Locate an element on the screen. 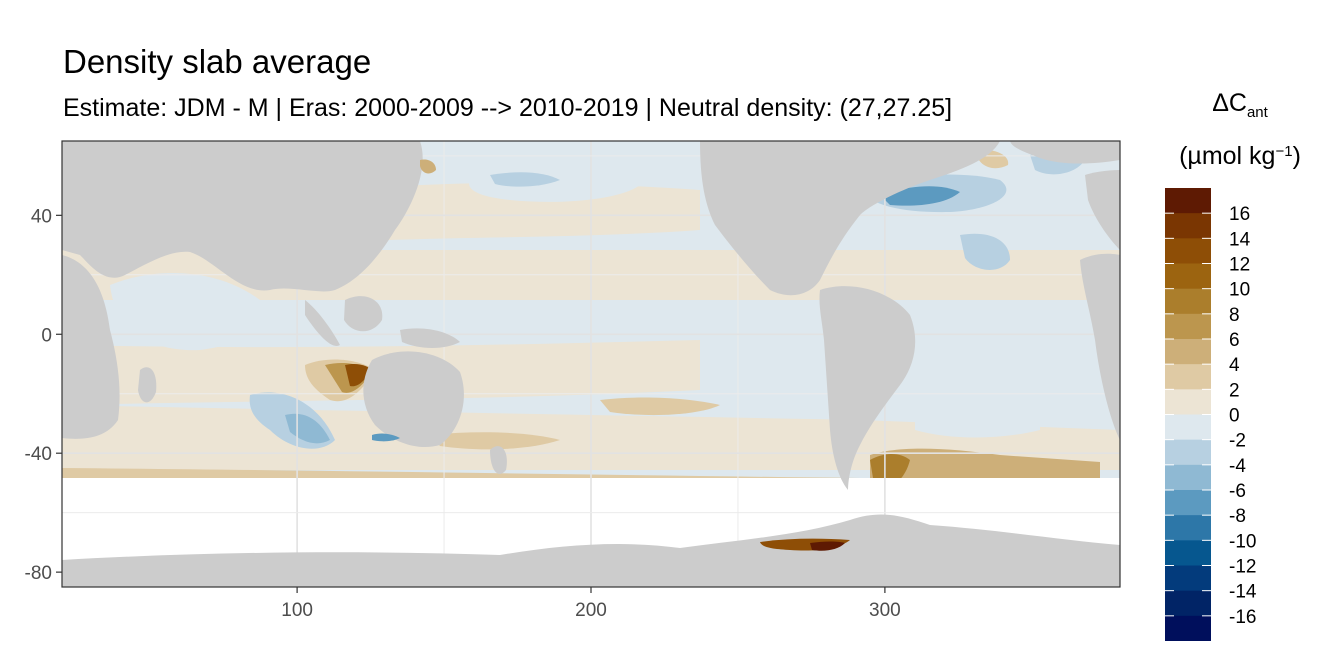 Image resolution: width=1344 pixels, height=672 pixels. land-borneo is located at coordinates (363, 314).